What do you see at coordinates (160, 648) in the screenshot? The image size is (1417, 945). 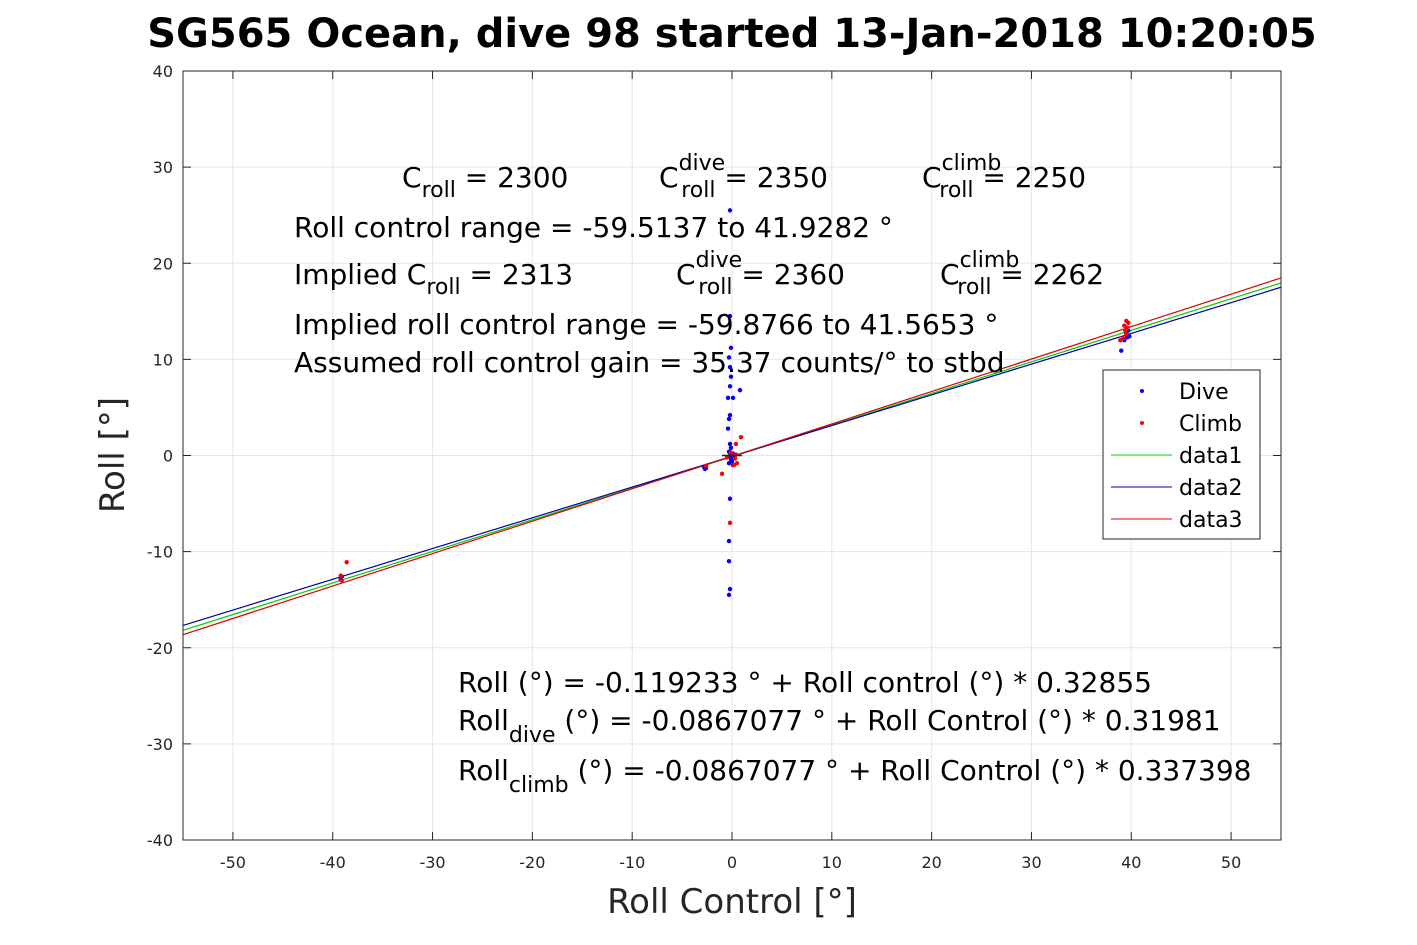 I see `y-tick-label: -20` at bounding box center [160, 648].